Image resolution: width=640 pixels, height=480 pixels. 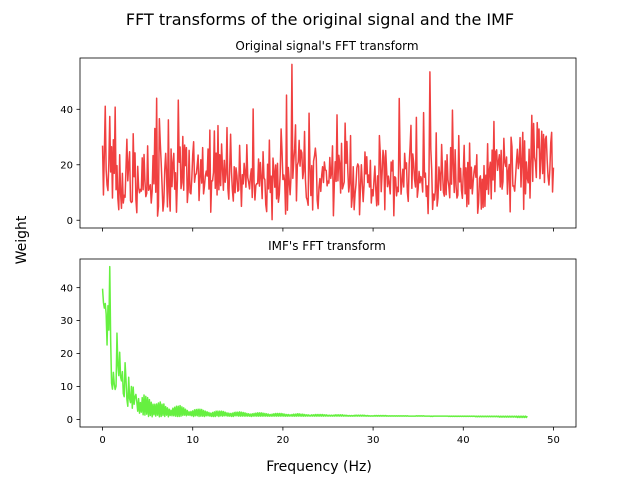 What do you see at coordinates (463, 440) in the screenshot?
I see `x-tick-label: 40` at bounding box center [463, 440].